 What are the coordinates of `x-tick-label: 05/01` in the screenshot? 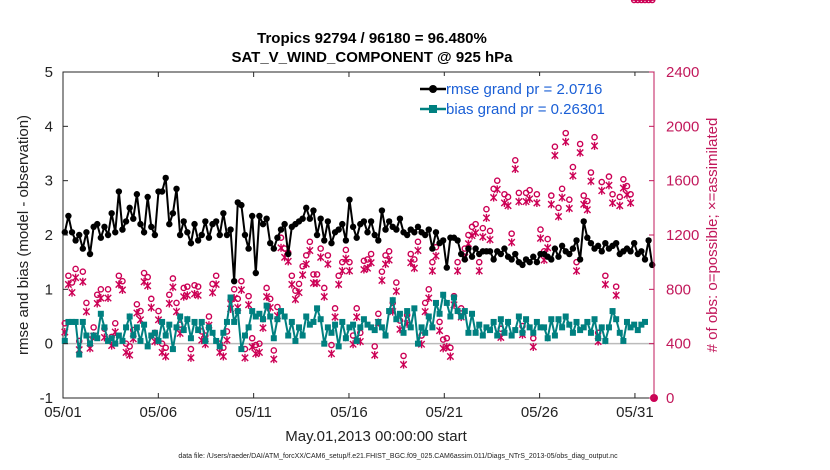 It's located at (63, 412).